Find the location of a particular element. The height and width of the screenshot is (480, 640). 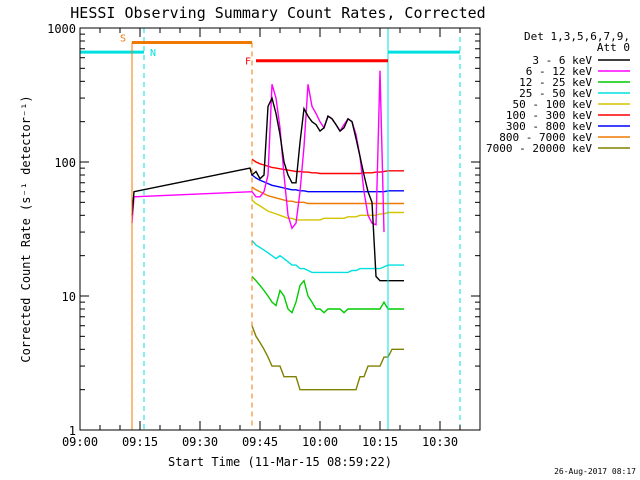

x-tick-label: 10:15 is located at coordinates (380, 442).